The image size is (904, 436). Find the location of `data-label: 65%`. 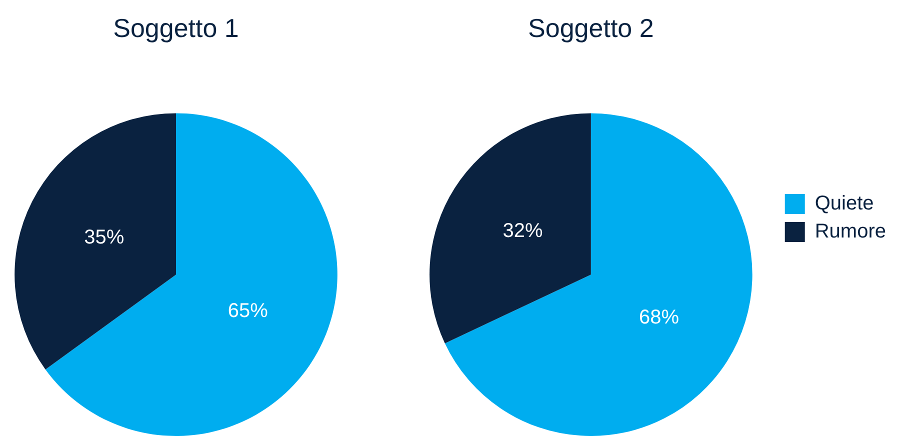

data-label: 65% is located at coordinates (248, 311).